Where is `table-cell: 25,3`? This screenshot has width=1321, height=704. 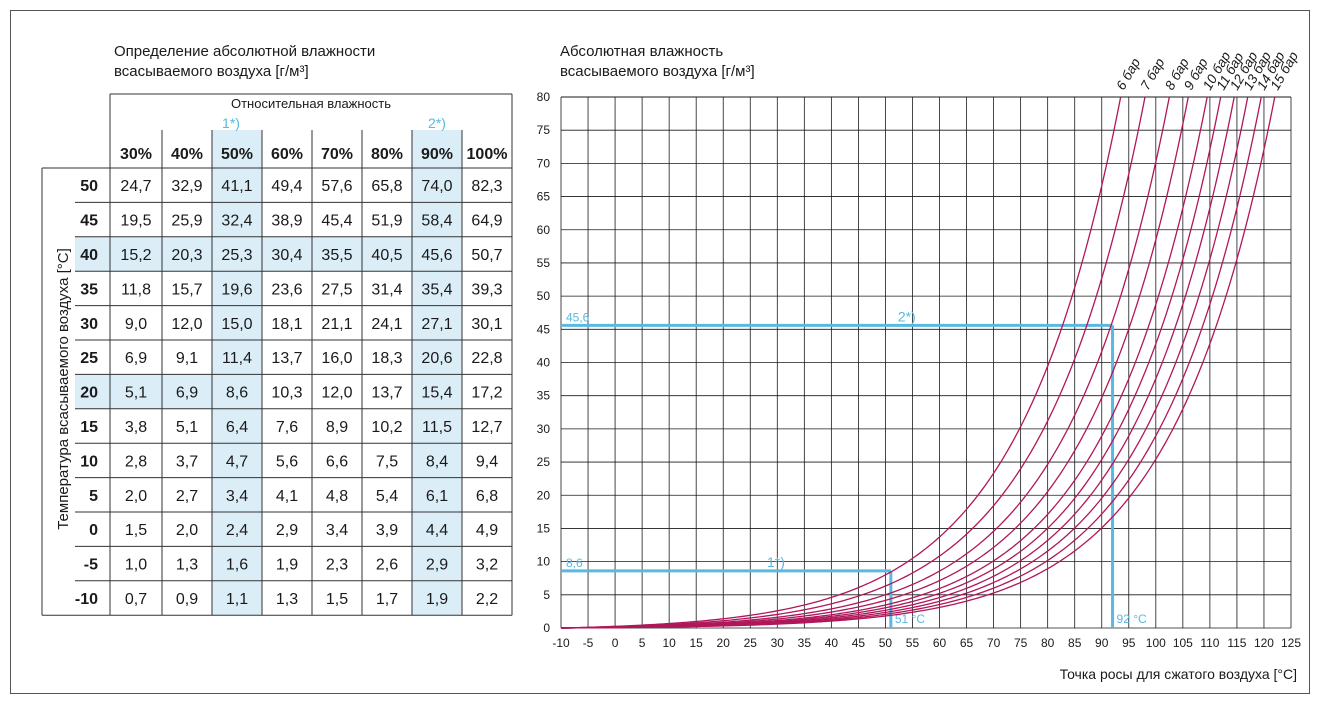
table-cell: 25,3 is located at coordinates (236, 255).